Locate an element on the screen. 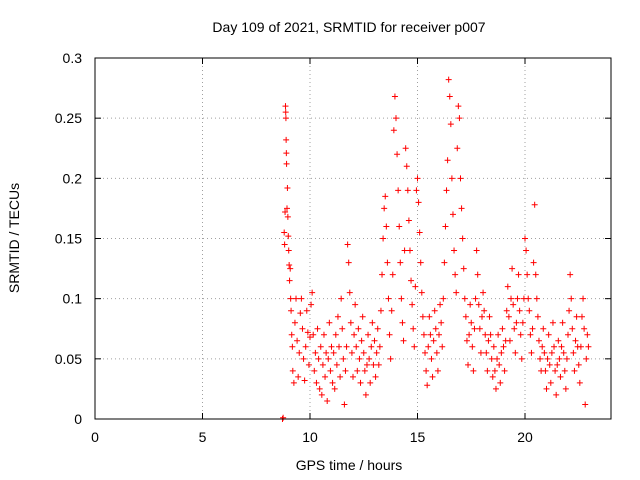  y-tick-label: 0 is located at coordinates (78, 419).